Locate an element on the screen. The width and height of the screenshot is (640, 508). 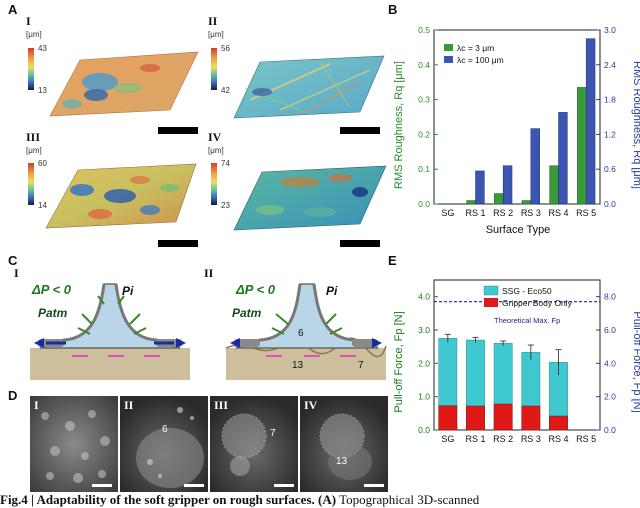
map-2-unit: [μm] is located at coordinates (216, 34).